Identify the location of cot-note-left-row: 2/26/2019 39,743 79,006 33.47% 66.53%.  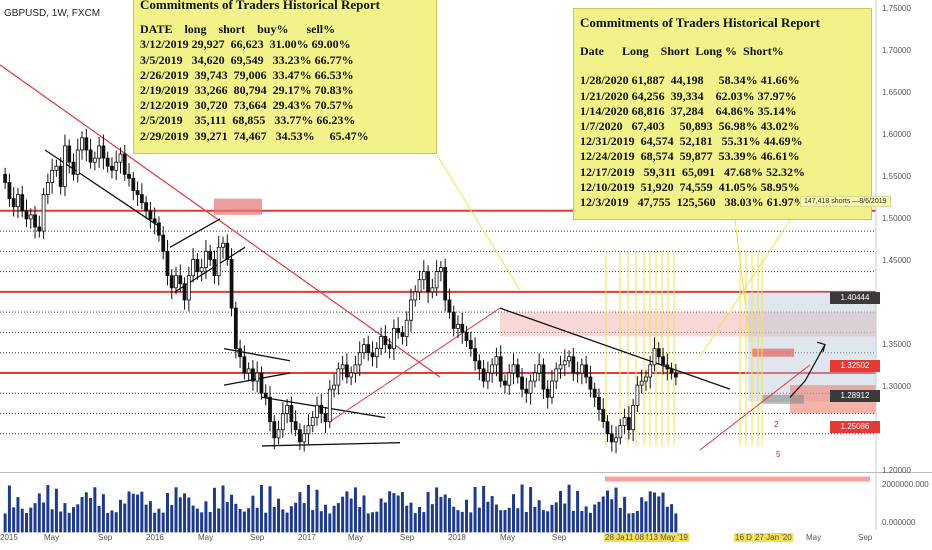
(247, 74).